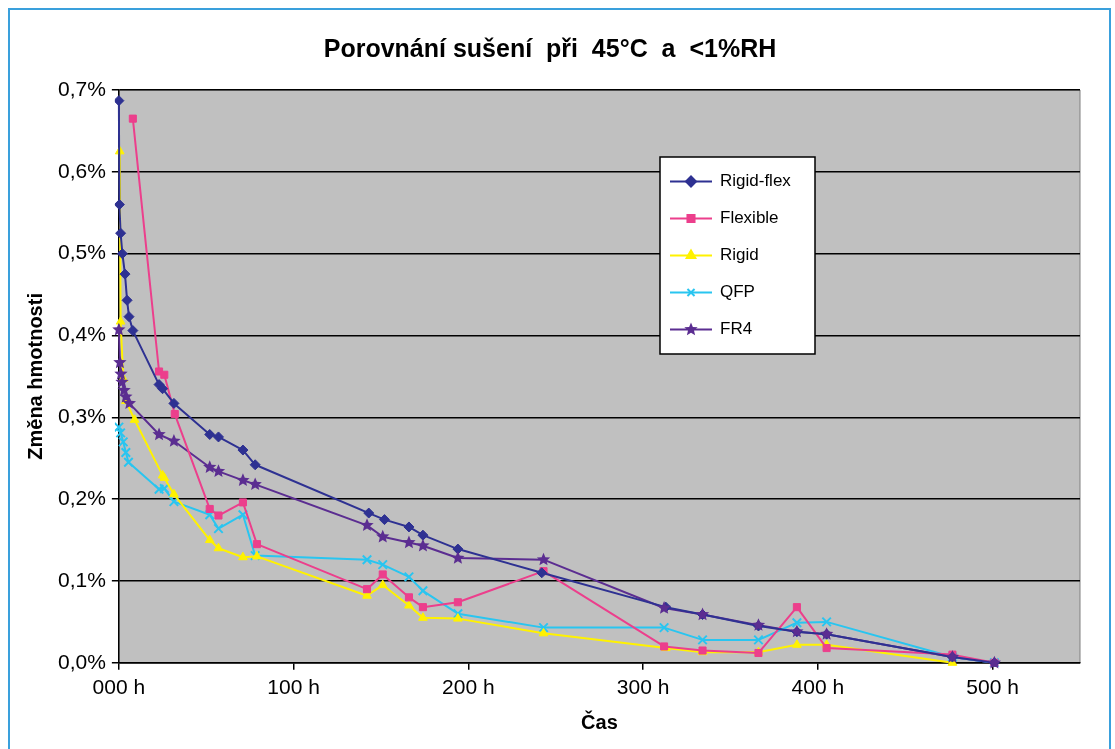 Image resolution: width=1115 pixels, height=749 pixels. I want to click on x-axis-title: Čas, so click(599, 721).